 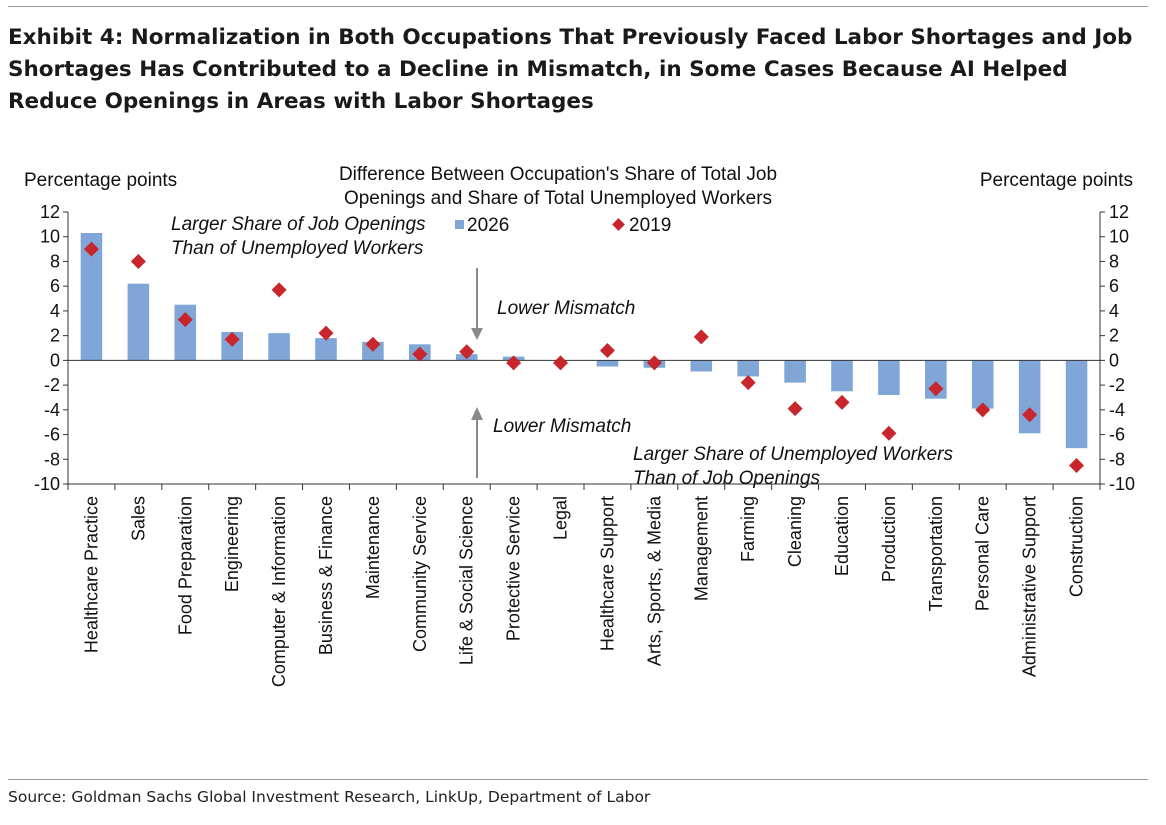 I want to click on x-tick-label: Maintenance, so click(x=373, y=547).